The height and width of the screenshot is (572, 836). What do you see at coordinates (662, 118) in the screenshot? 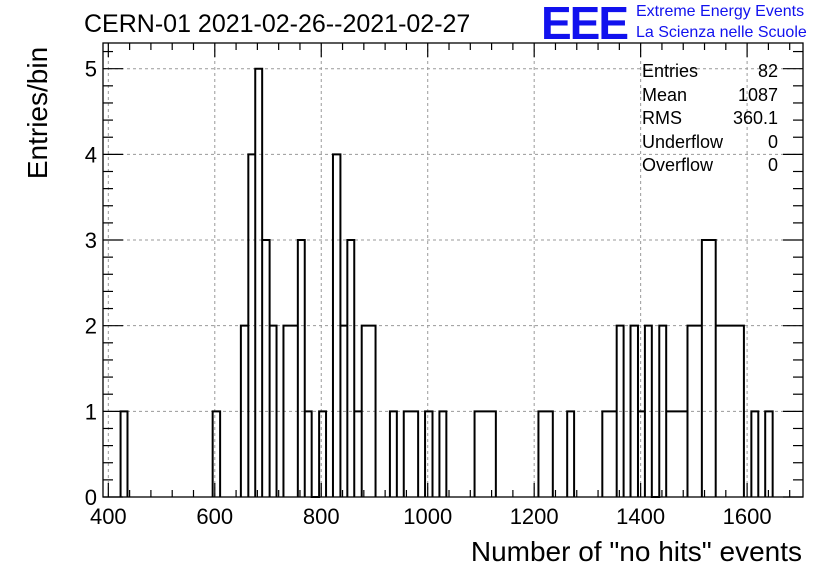
I see `stat-label: RMS` at bounding box center [662, 118].